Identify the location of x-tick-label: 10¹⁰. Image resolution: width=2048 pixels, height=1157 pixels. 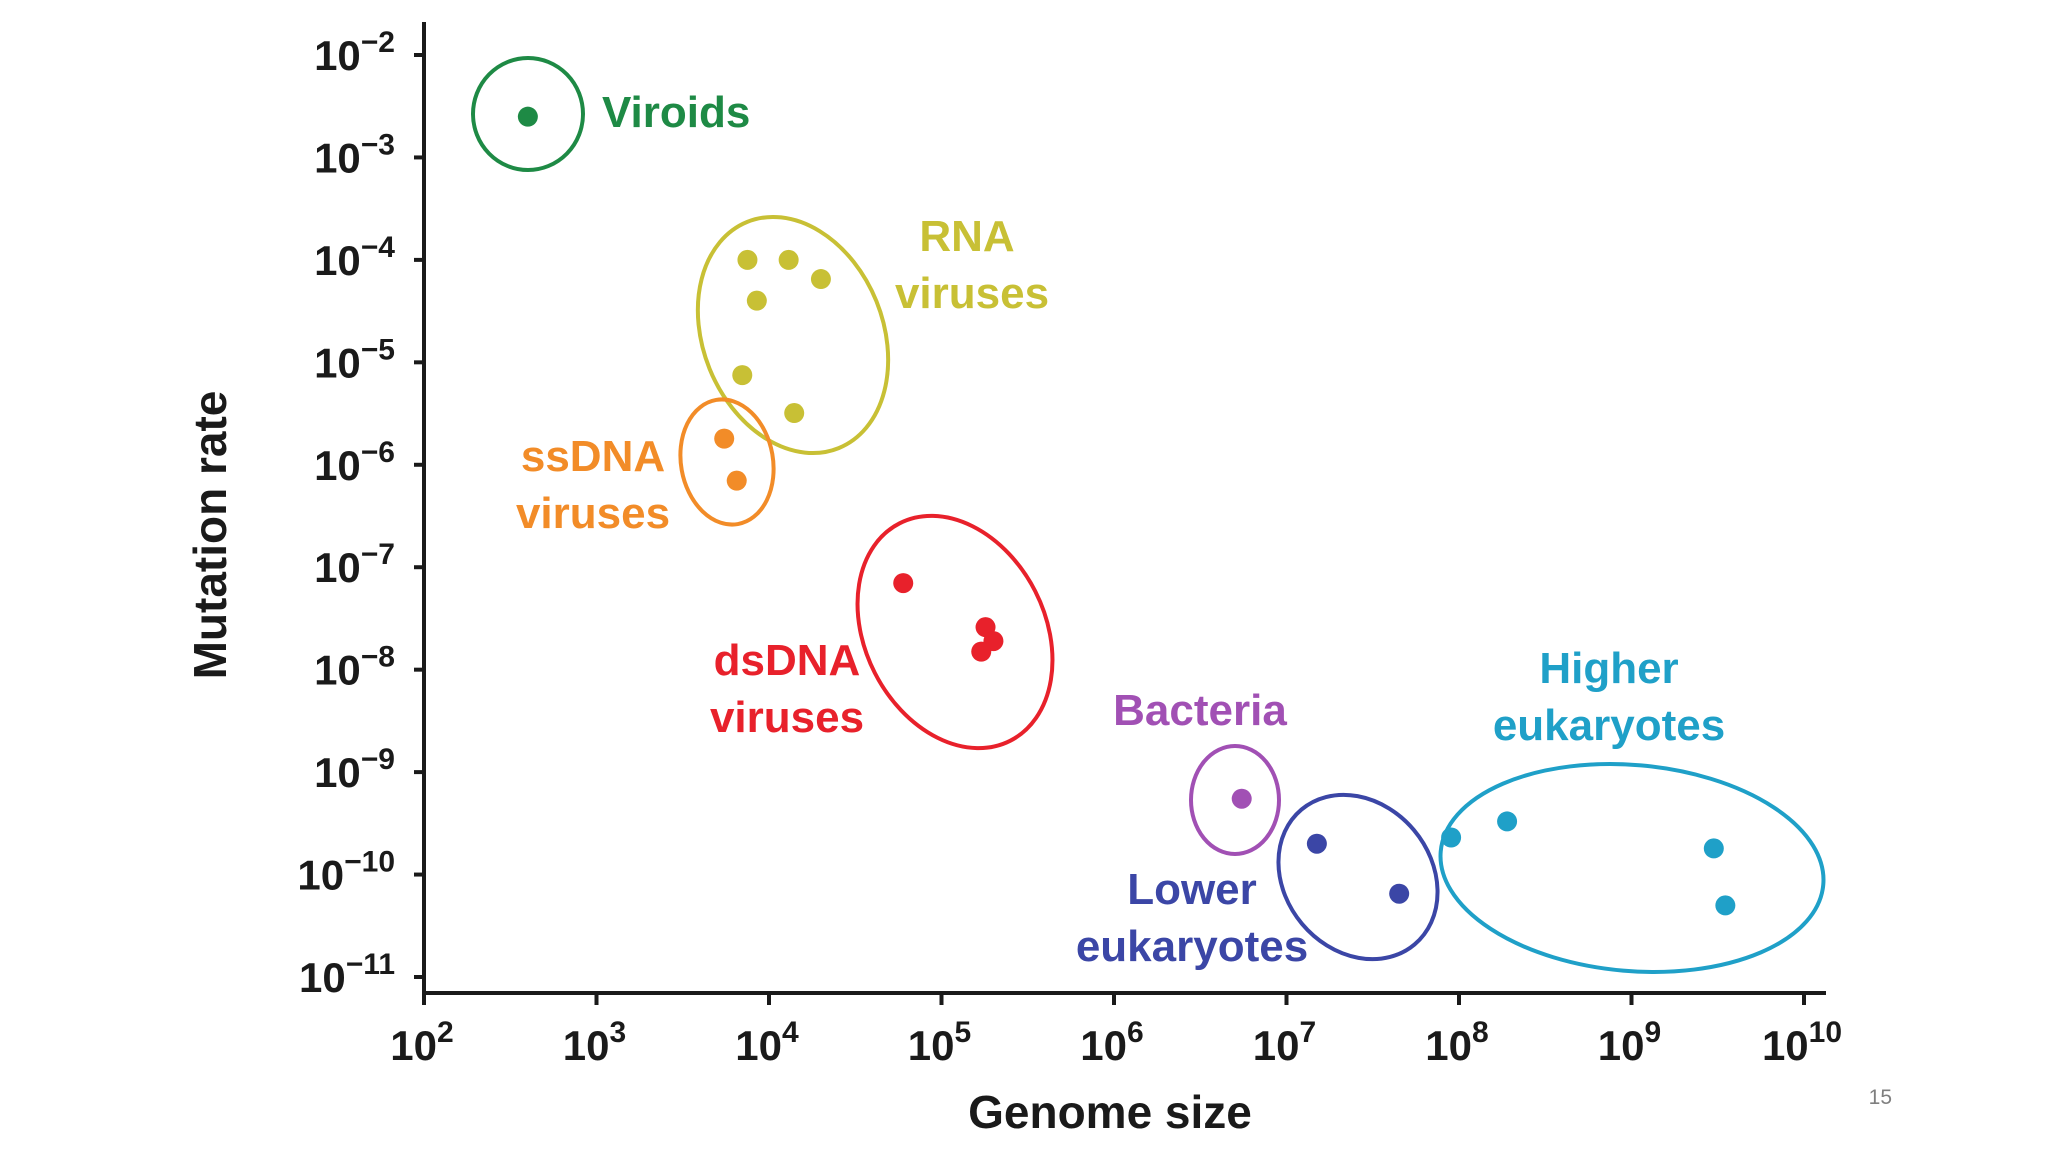
(1802, 1042).